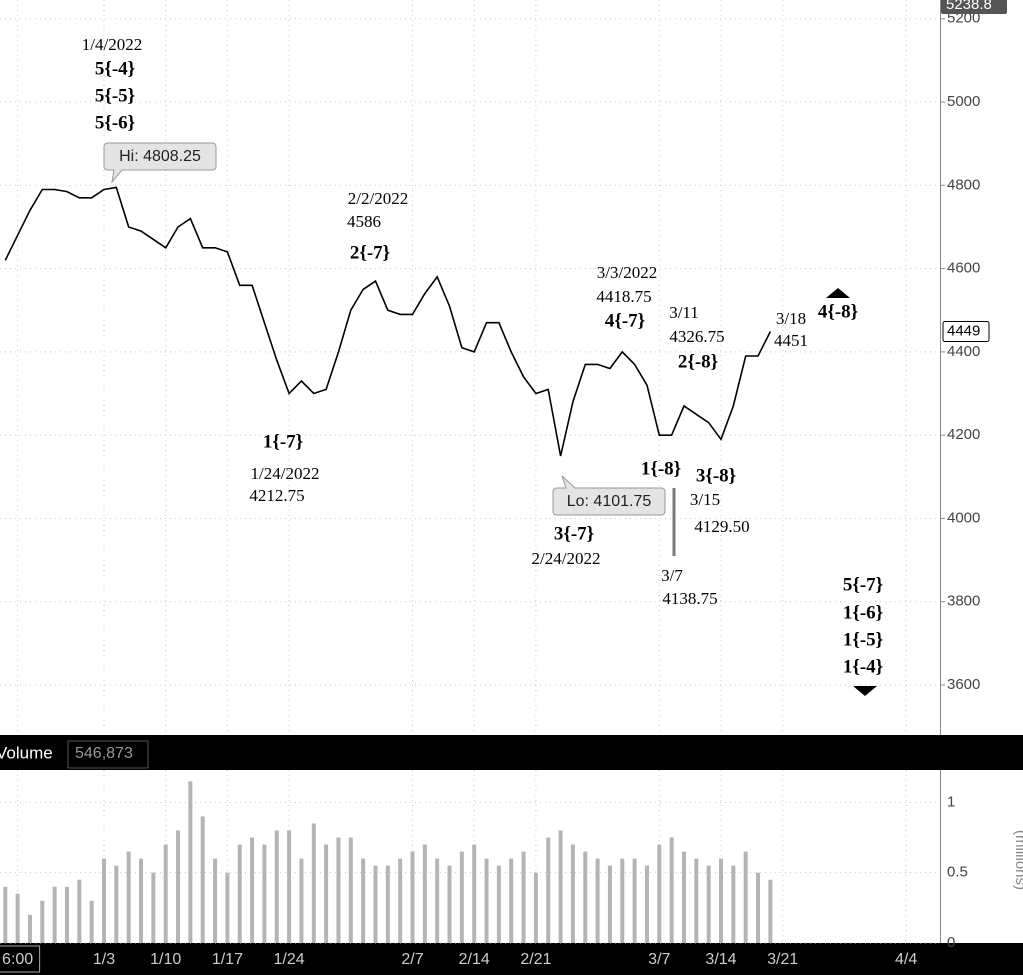 The width and height of the screenshot is (1023, 975). I want to click on annotation: 2{-8}, so click(698, 361).